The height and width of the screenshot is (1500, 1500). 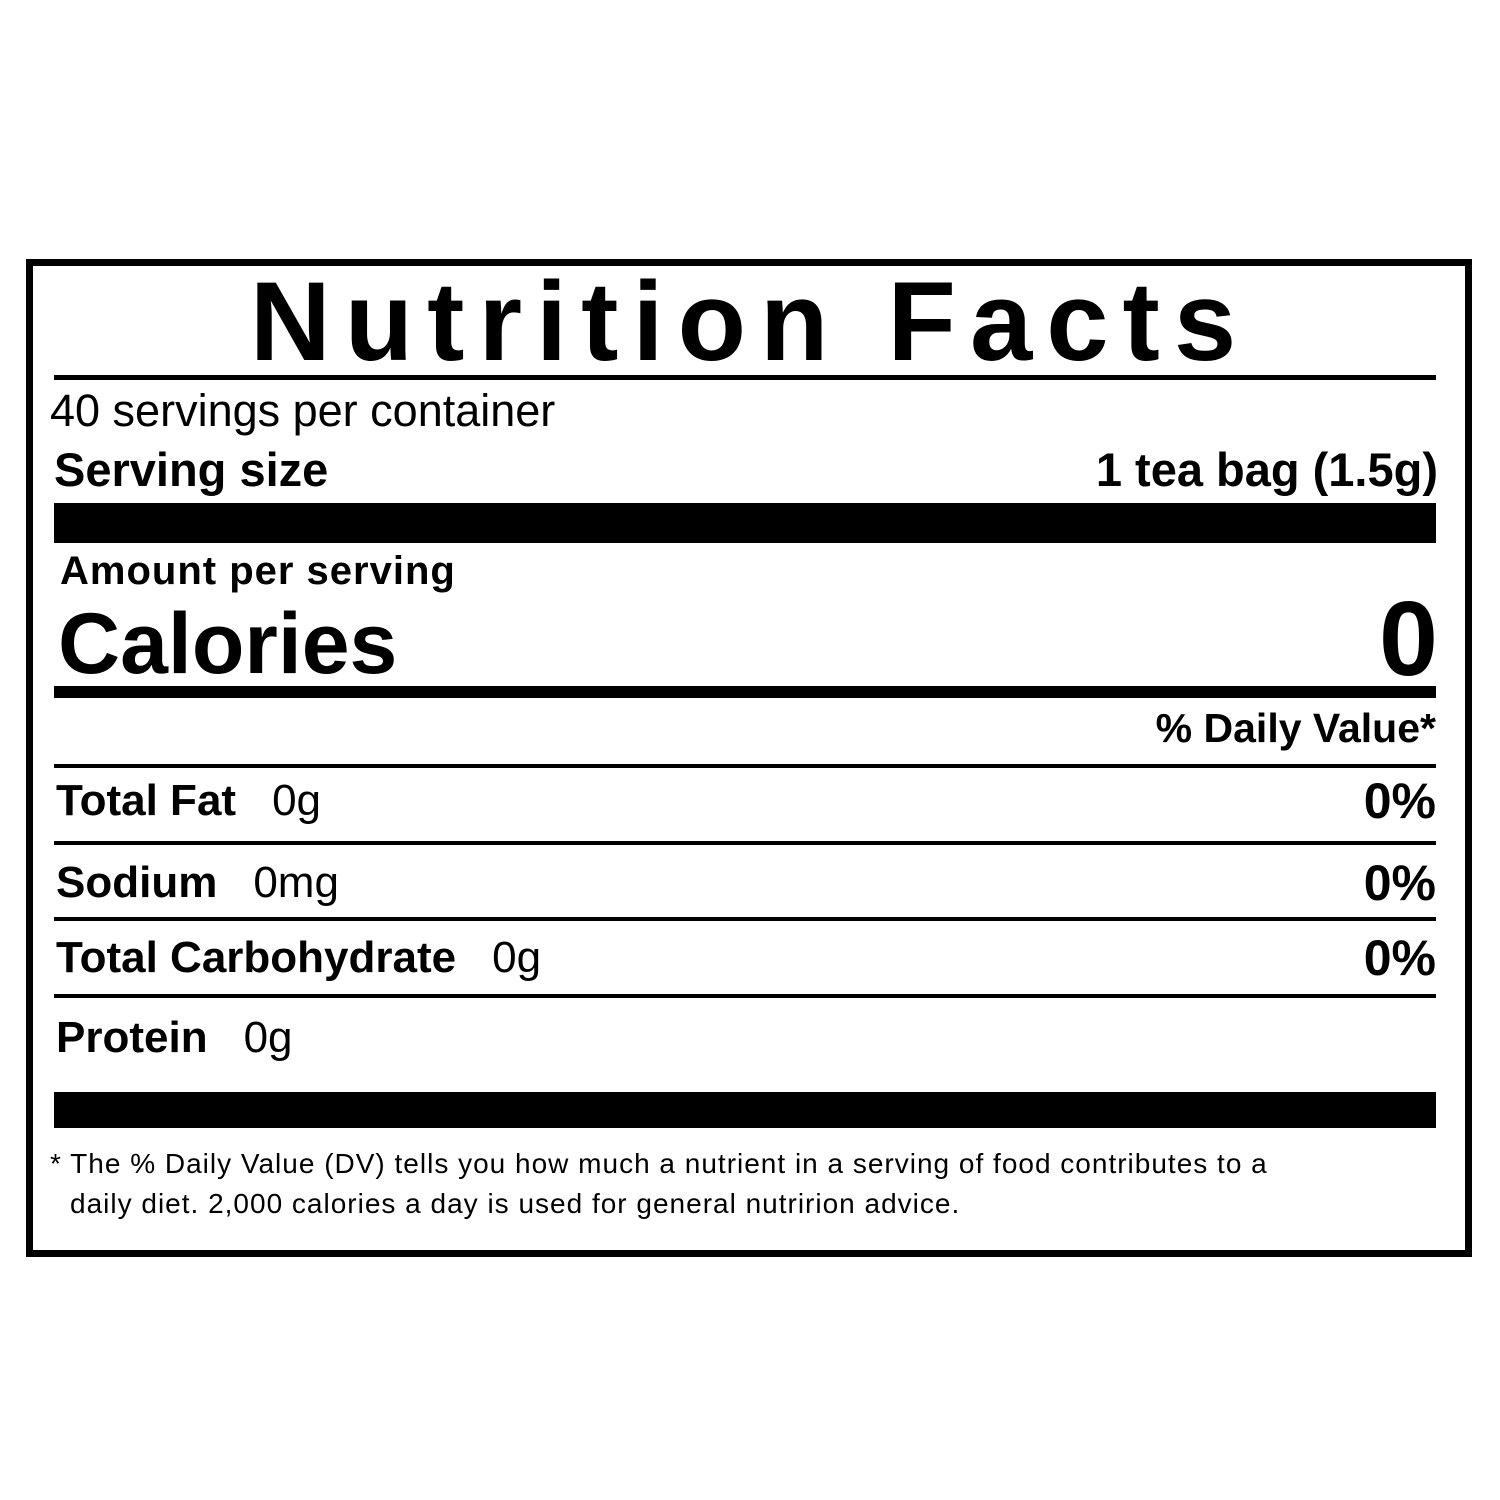 I want to click on servings-per-container: 40 servings per container, so click(x=303, y=410).